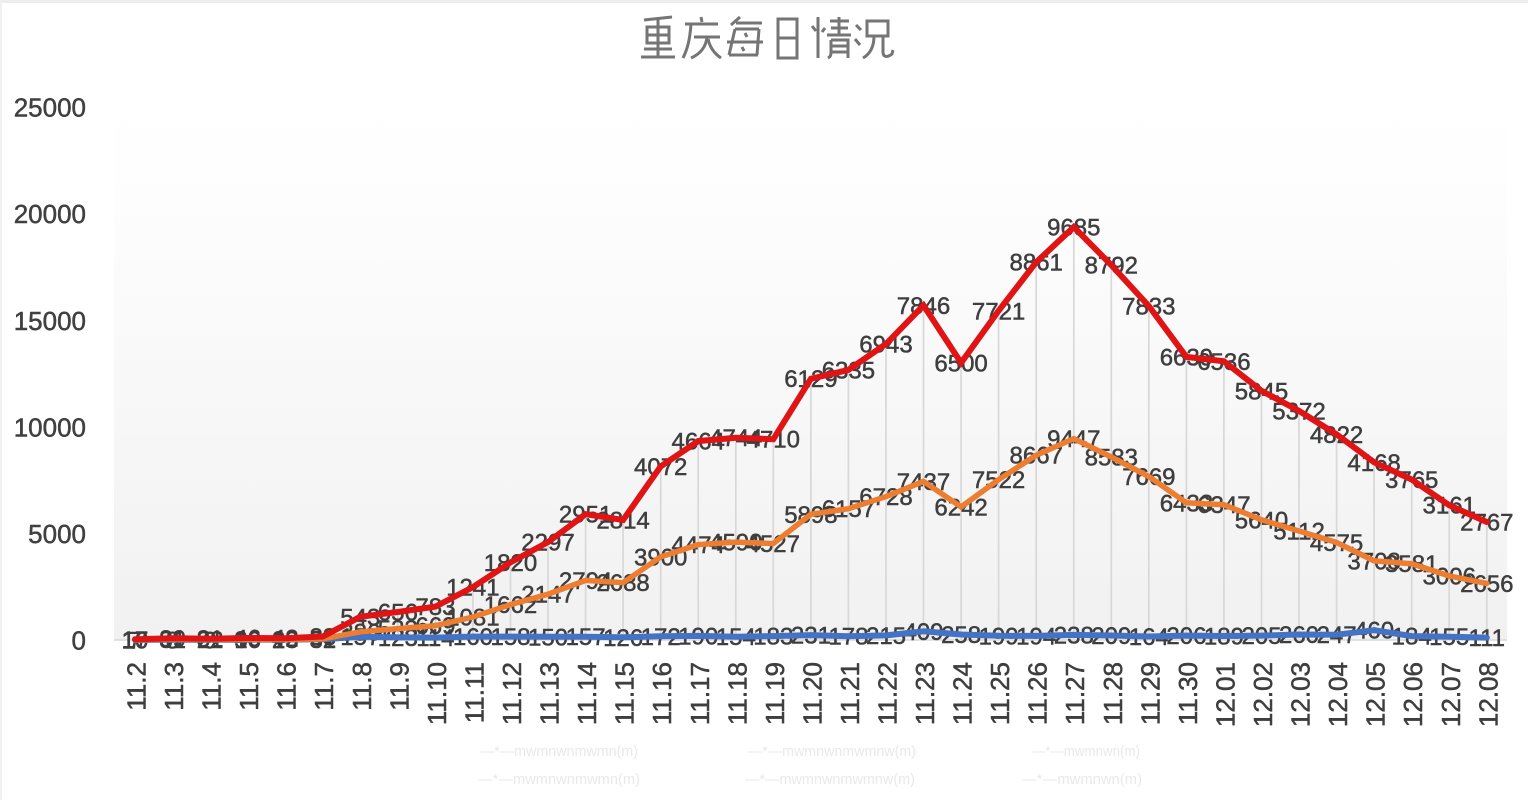 Image resolution: width=1528 pixels, height=800 pixels. What do you see at coordinates (399, 686) in the screenshot?
I see `svg-text: 11.9` at bounding box center [399, 686].